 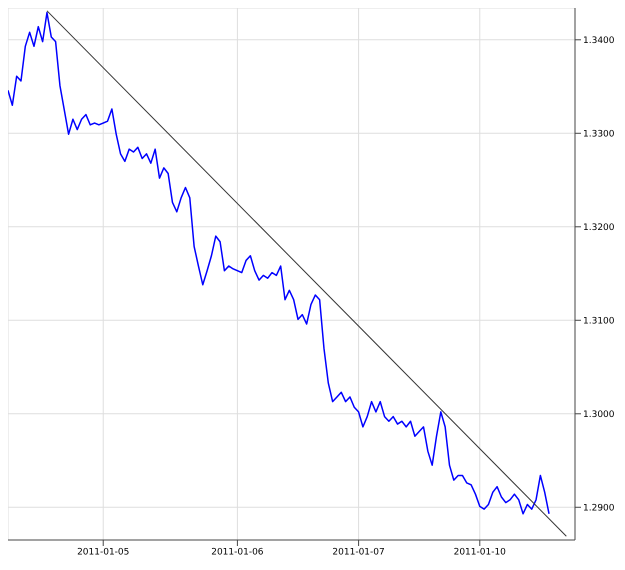 What do you see at coordinates (237, 552) in the screenshot?
I see `x-tick-label: 2011-01-06` at bounding box center [237, 552].